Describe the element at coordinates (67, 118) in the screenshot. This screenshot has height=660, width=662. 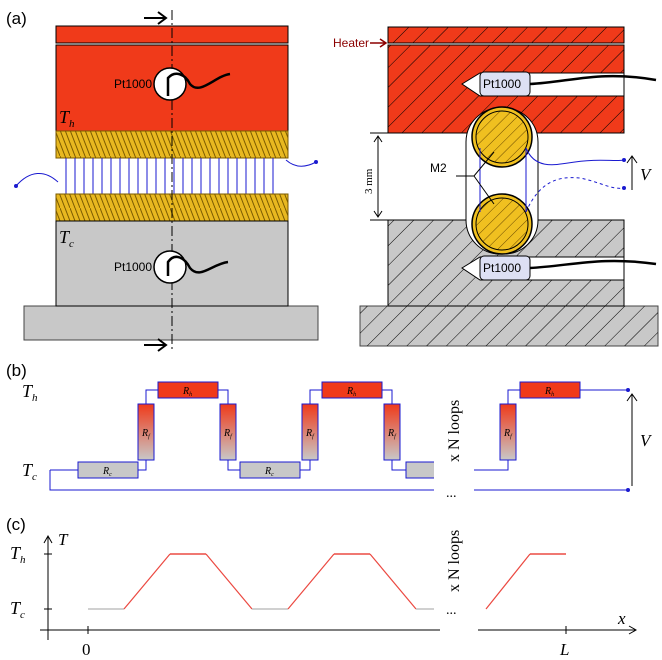
I see `left-t-hot: Th` at that location.